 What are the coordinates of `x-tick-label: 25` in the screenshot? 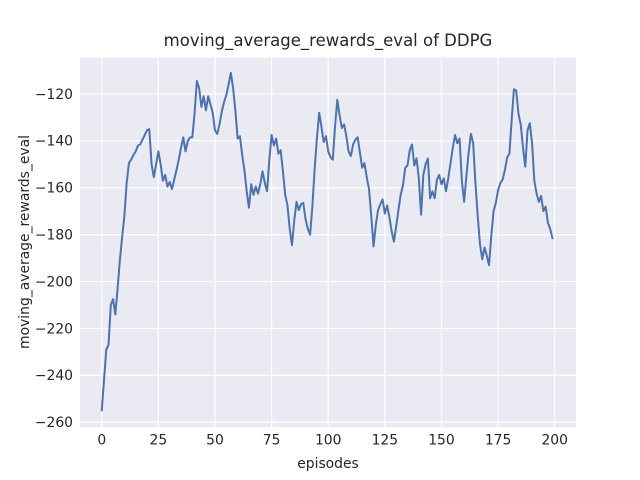 It's located at (159, 441).